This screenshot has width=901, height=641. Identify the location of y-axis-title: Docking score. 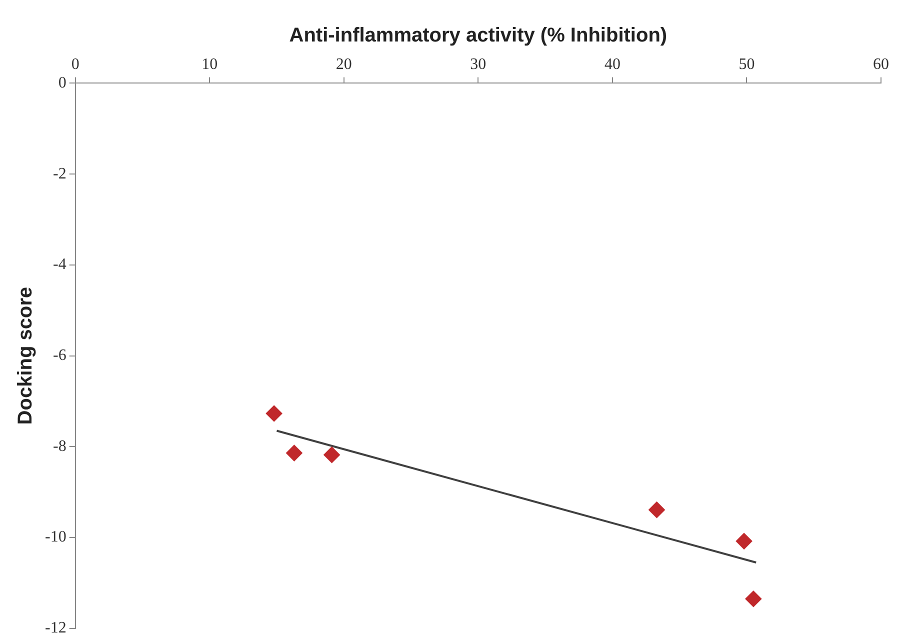
(25, 355).